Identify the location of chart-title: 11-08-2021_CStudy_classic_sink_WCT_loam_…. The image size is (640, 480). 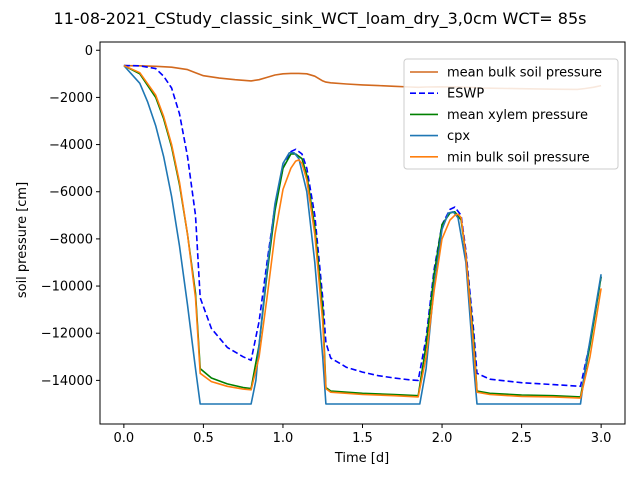
(320, 19).